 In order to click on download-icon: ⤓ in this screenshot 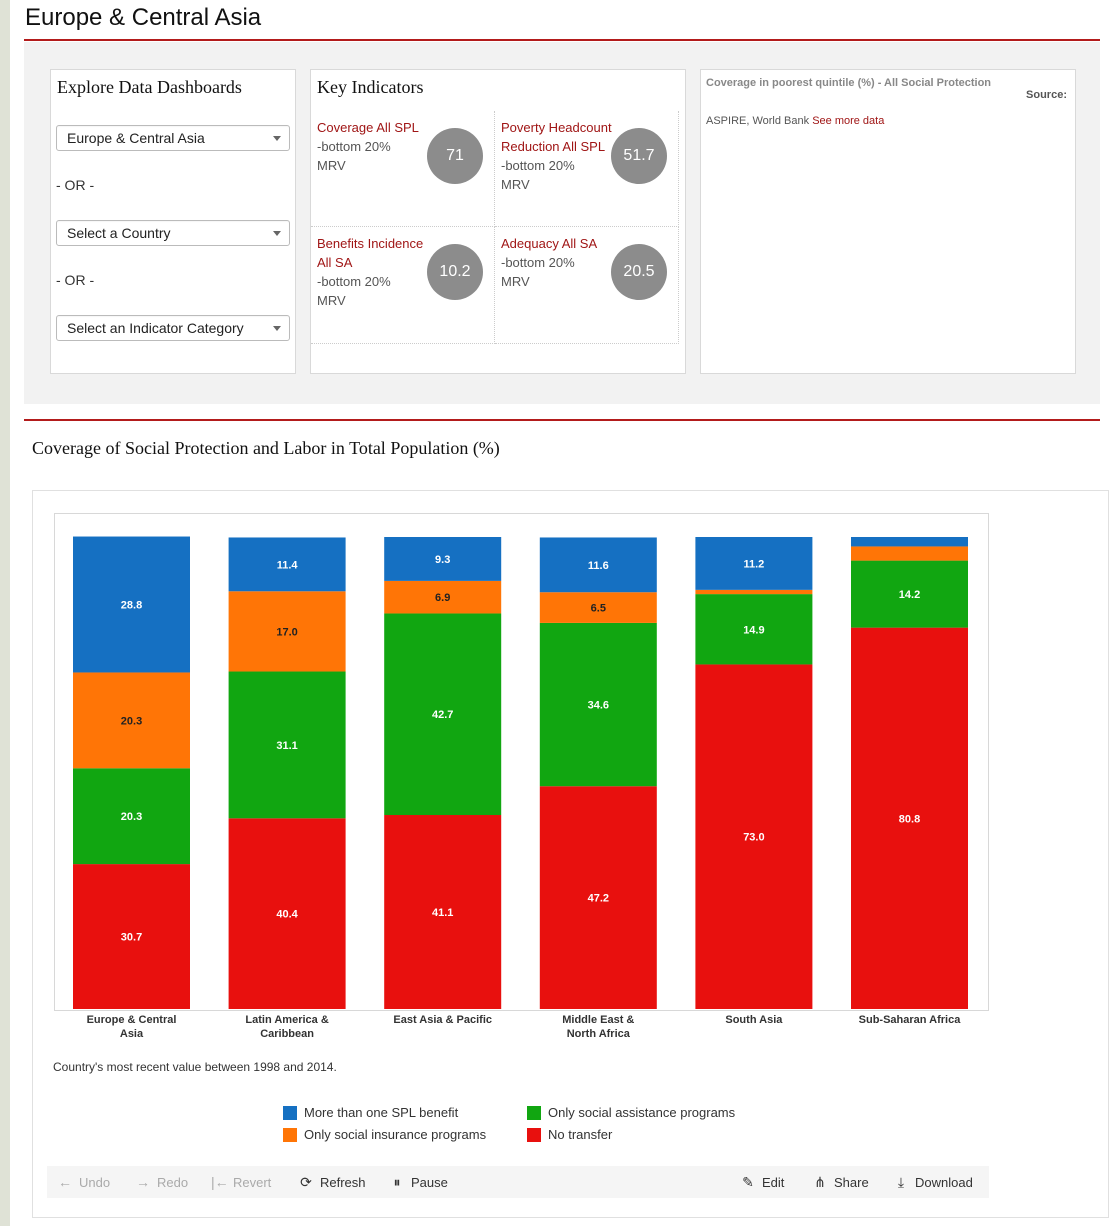, I will do `click(901, 1182)`.